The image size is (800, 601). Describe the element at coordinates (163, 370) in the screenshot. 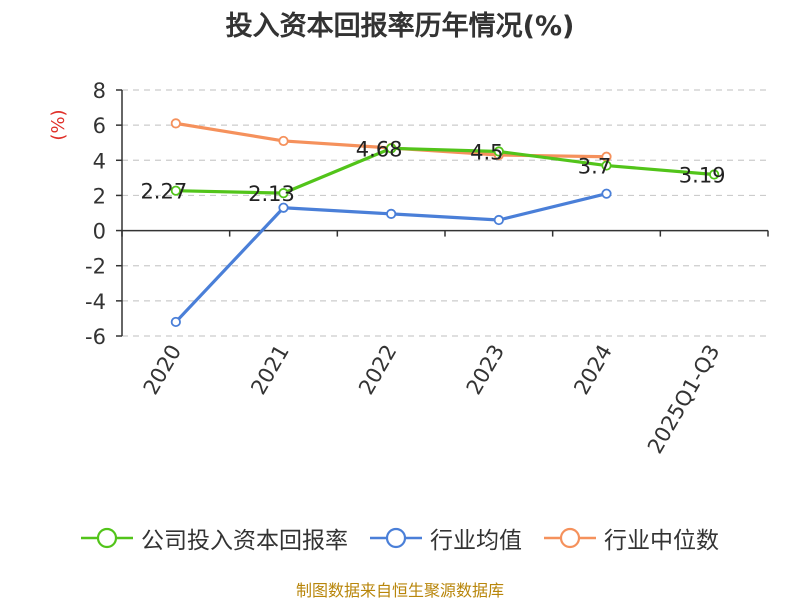

I see `x-tick-label: 2020` at that location.